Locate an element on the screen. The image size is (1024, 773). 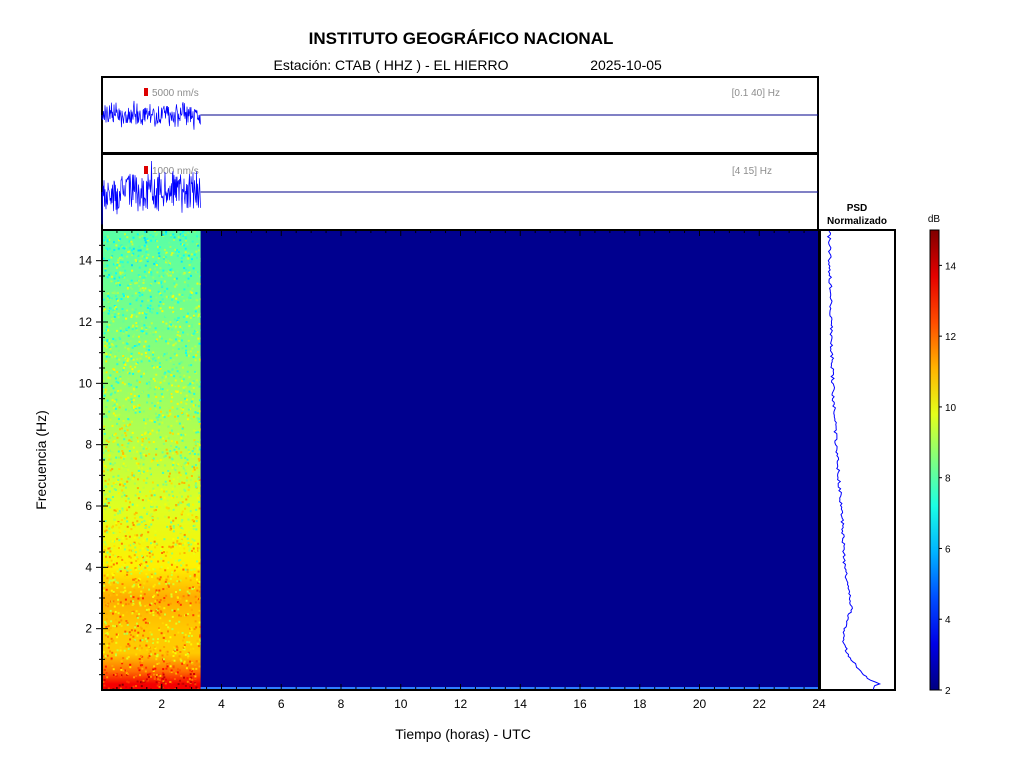
x-tick-label: 2 is located at coordinates (161, 704).